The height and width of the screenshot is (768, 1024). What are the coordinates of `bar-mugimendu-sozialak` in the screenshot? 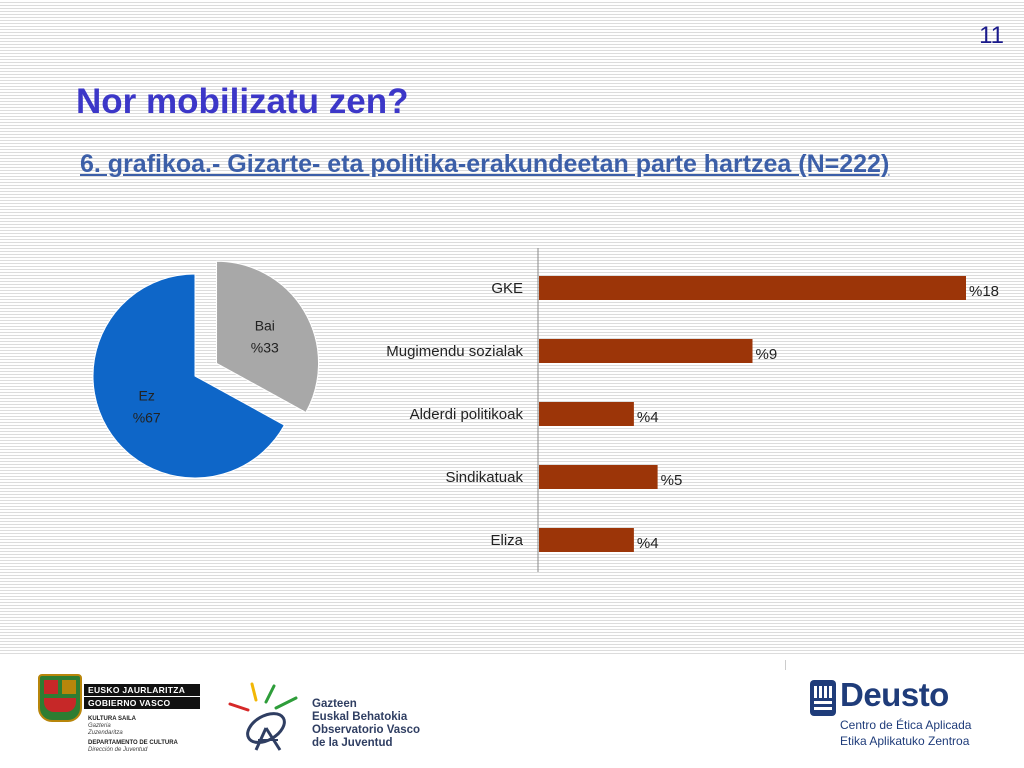 It's located at (646, 351).